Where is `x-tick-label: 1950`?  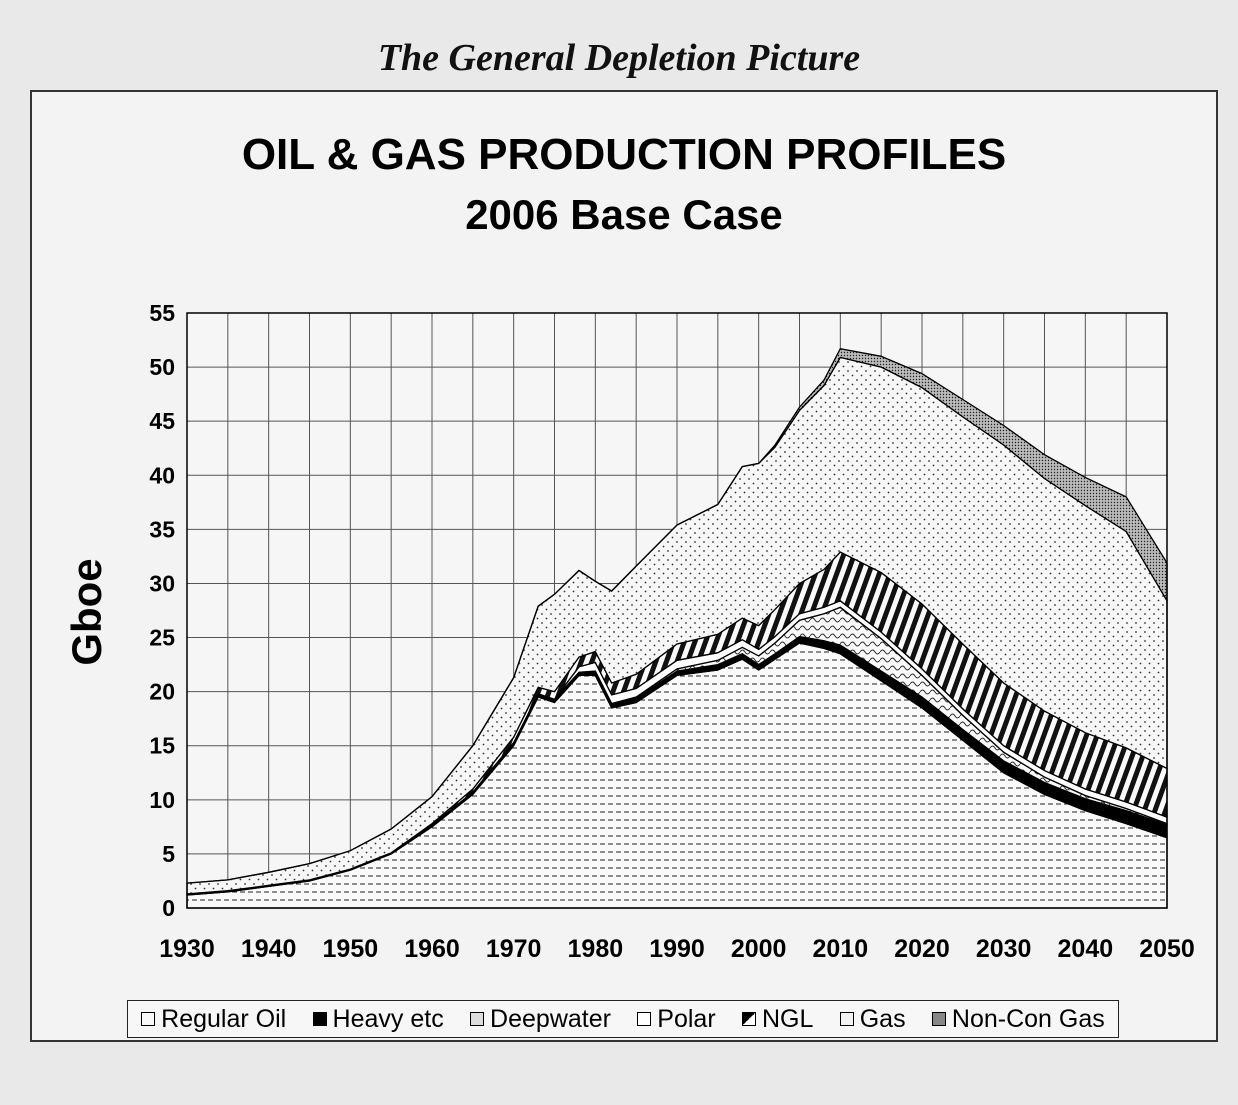 x-tick-label: 1950 is located at coordinates (351, 949).